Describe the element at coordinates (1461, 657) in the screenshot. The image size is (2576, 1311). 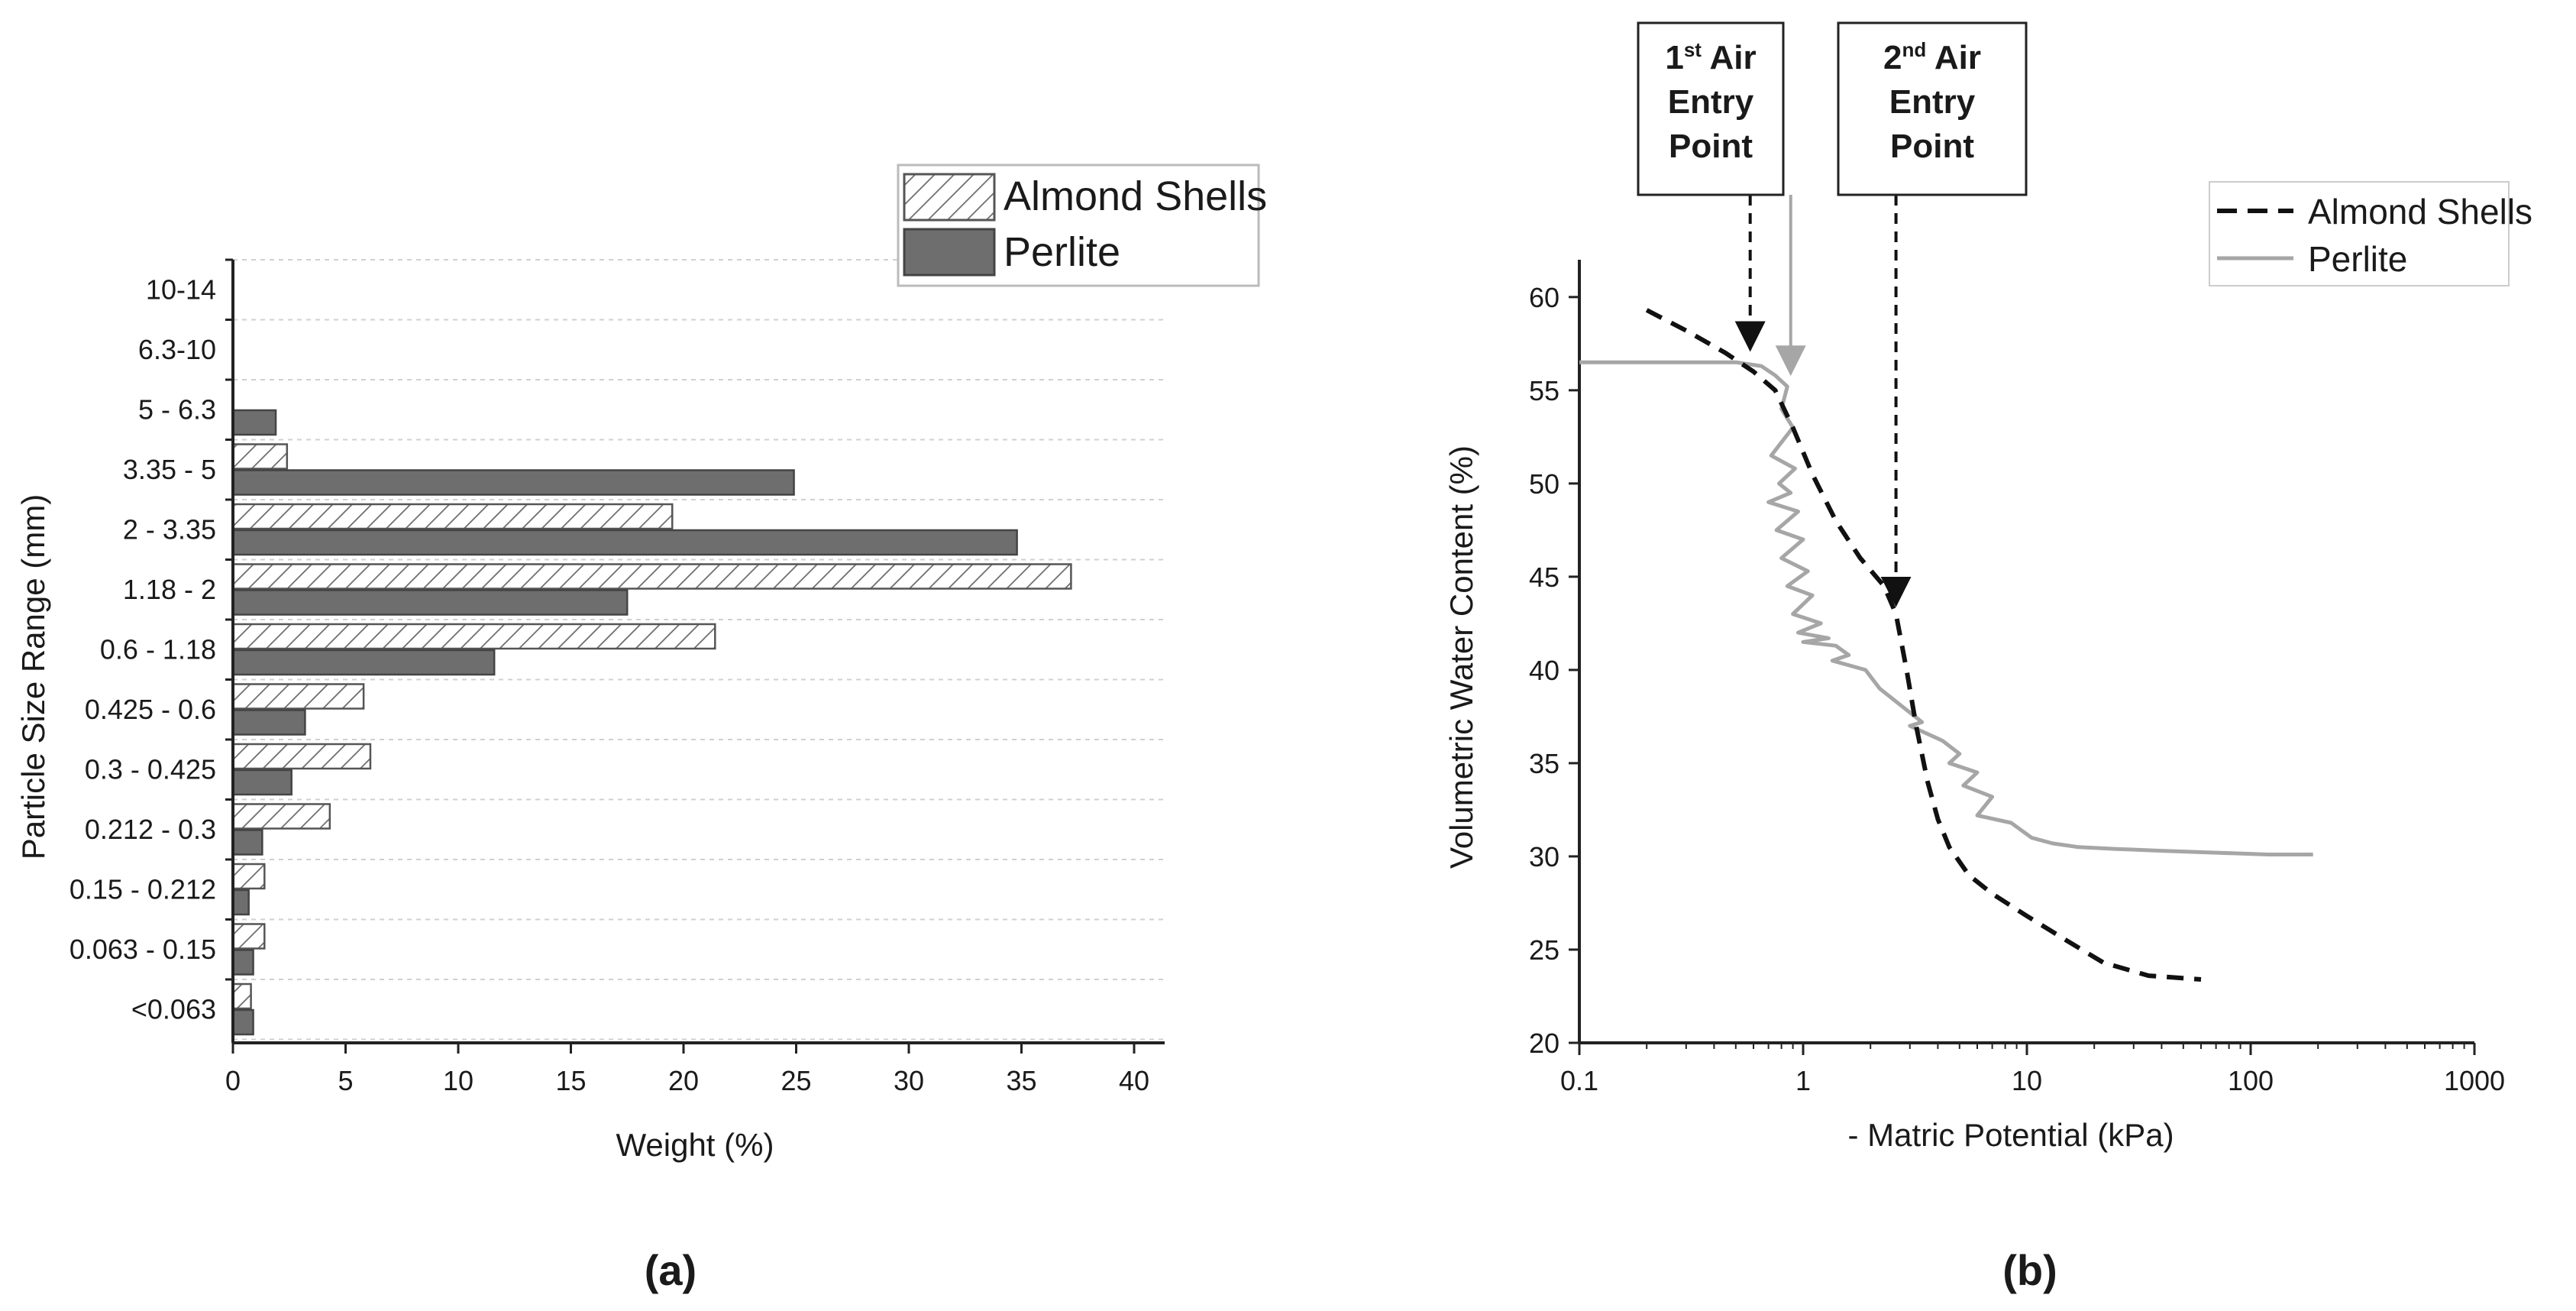
I see `chart-b-y-axis-title: Volumetric Water Content (%)` at that location.